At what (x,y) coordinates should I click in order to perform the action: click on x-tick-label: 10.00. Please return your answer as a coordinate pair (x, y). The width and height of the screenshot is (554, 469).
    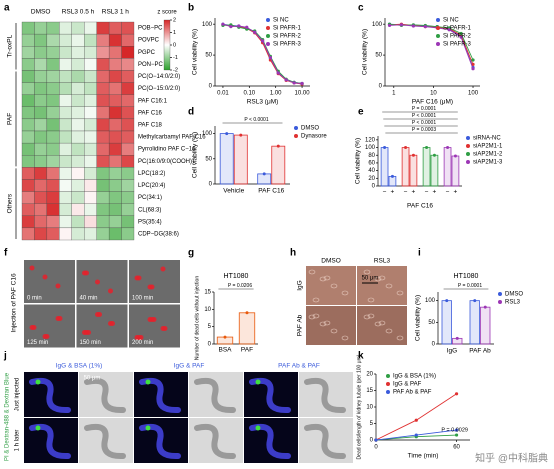
    Looking at the image, I should click on (303, 94).